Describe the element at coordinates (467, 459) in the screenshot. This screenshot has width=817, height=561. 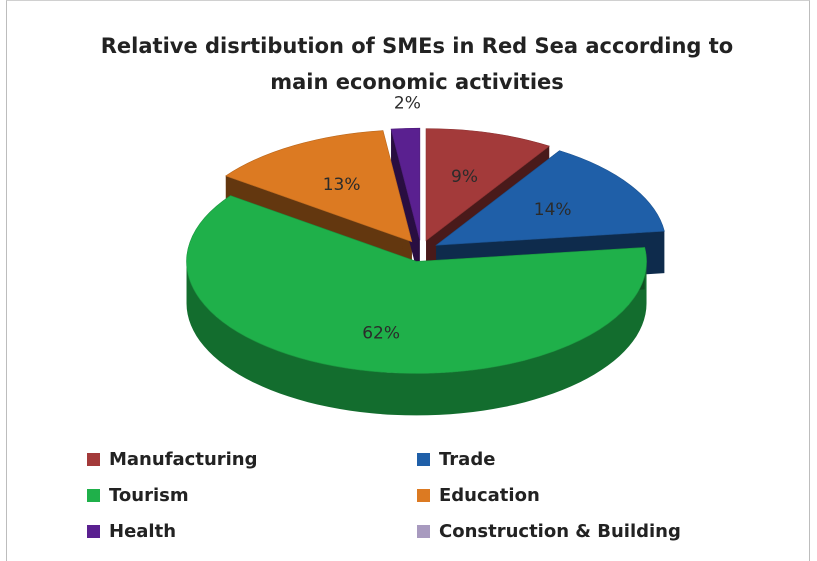
I see `legend-label-trade: Trade` at that location.